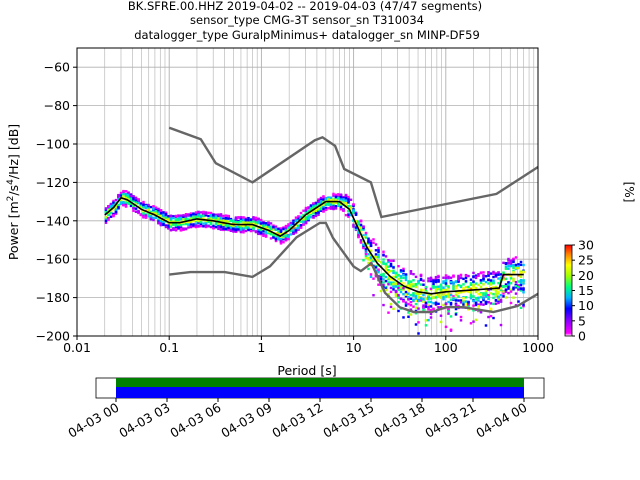 Image resolution: width=640 pixels, height=480 pixels. Describe the element at coordinates (586, 275) in the screenshot. I see `colorbar-tick-label: 20` at that location.